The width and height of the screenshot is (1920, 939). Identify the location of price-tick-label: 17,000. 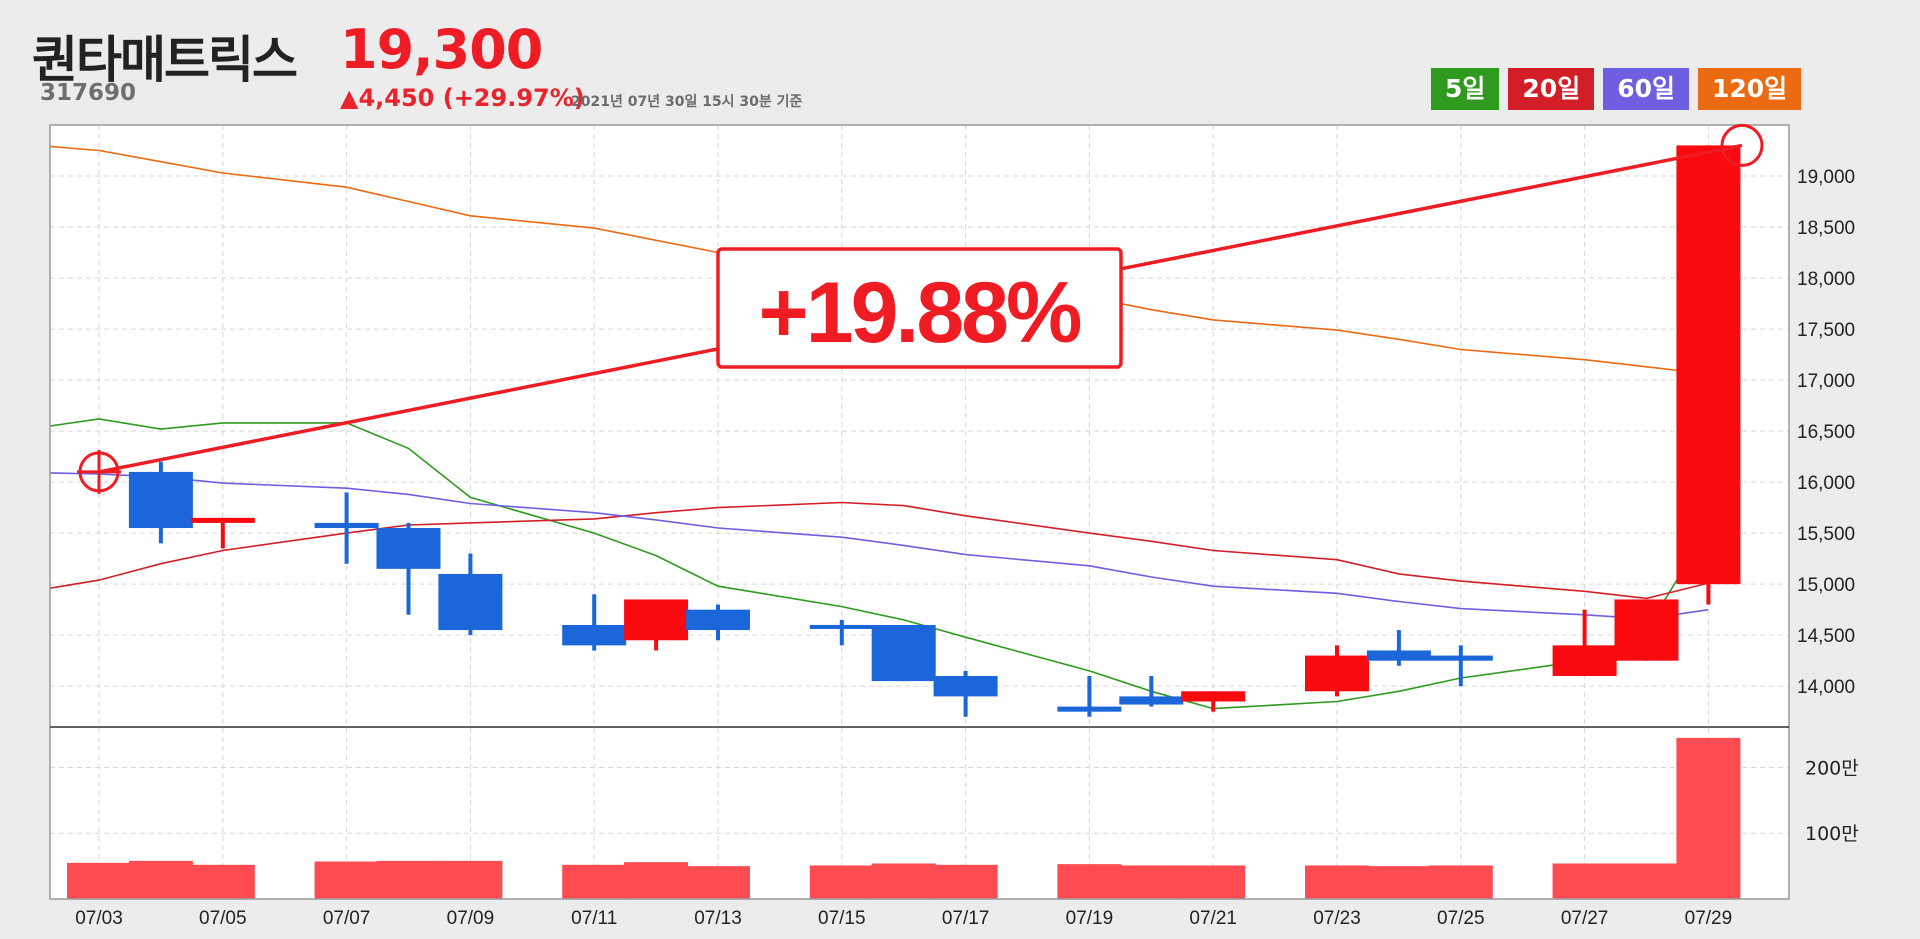
(1826, 381).